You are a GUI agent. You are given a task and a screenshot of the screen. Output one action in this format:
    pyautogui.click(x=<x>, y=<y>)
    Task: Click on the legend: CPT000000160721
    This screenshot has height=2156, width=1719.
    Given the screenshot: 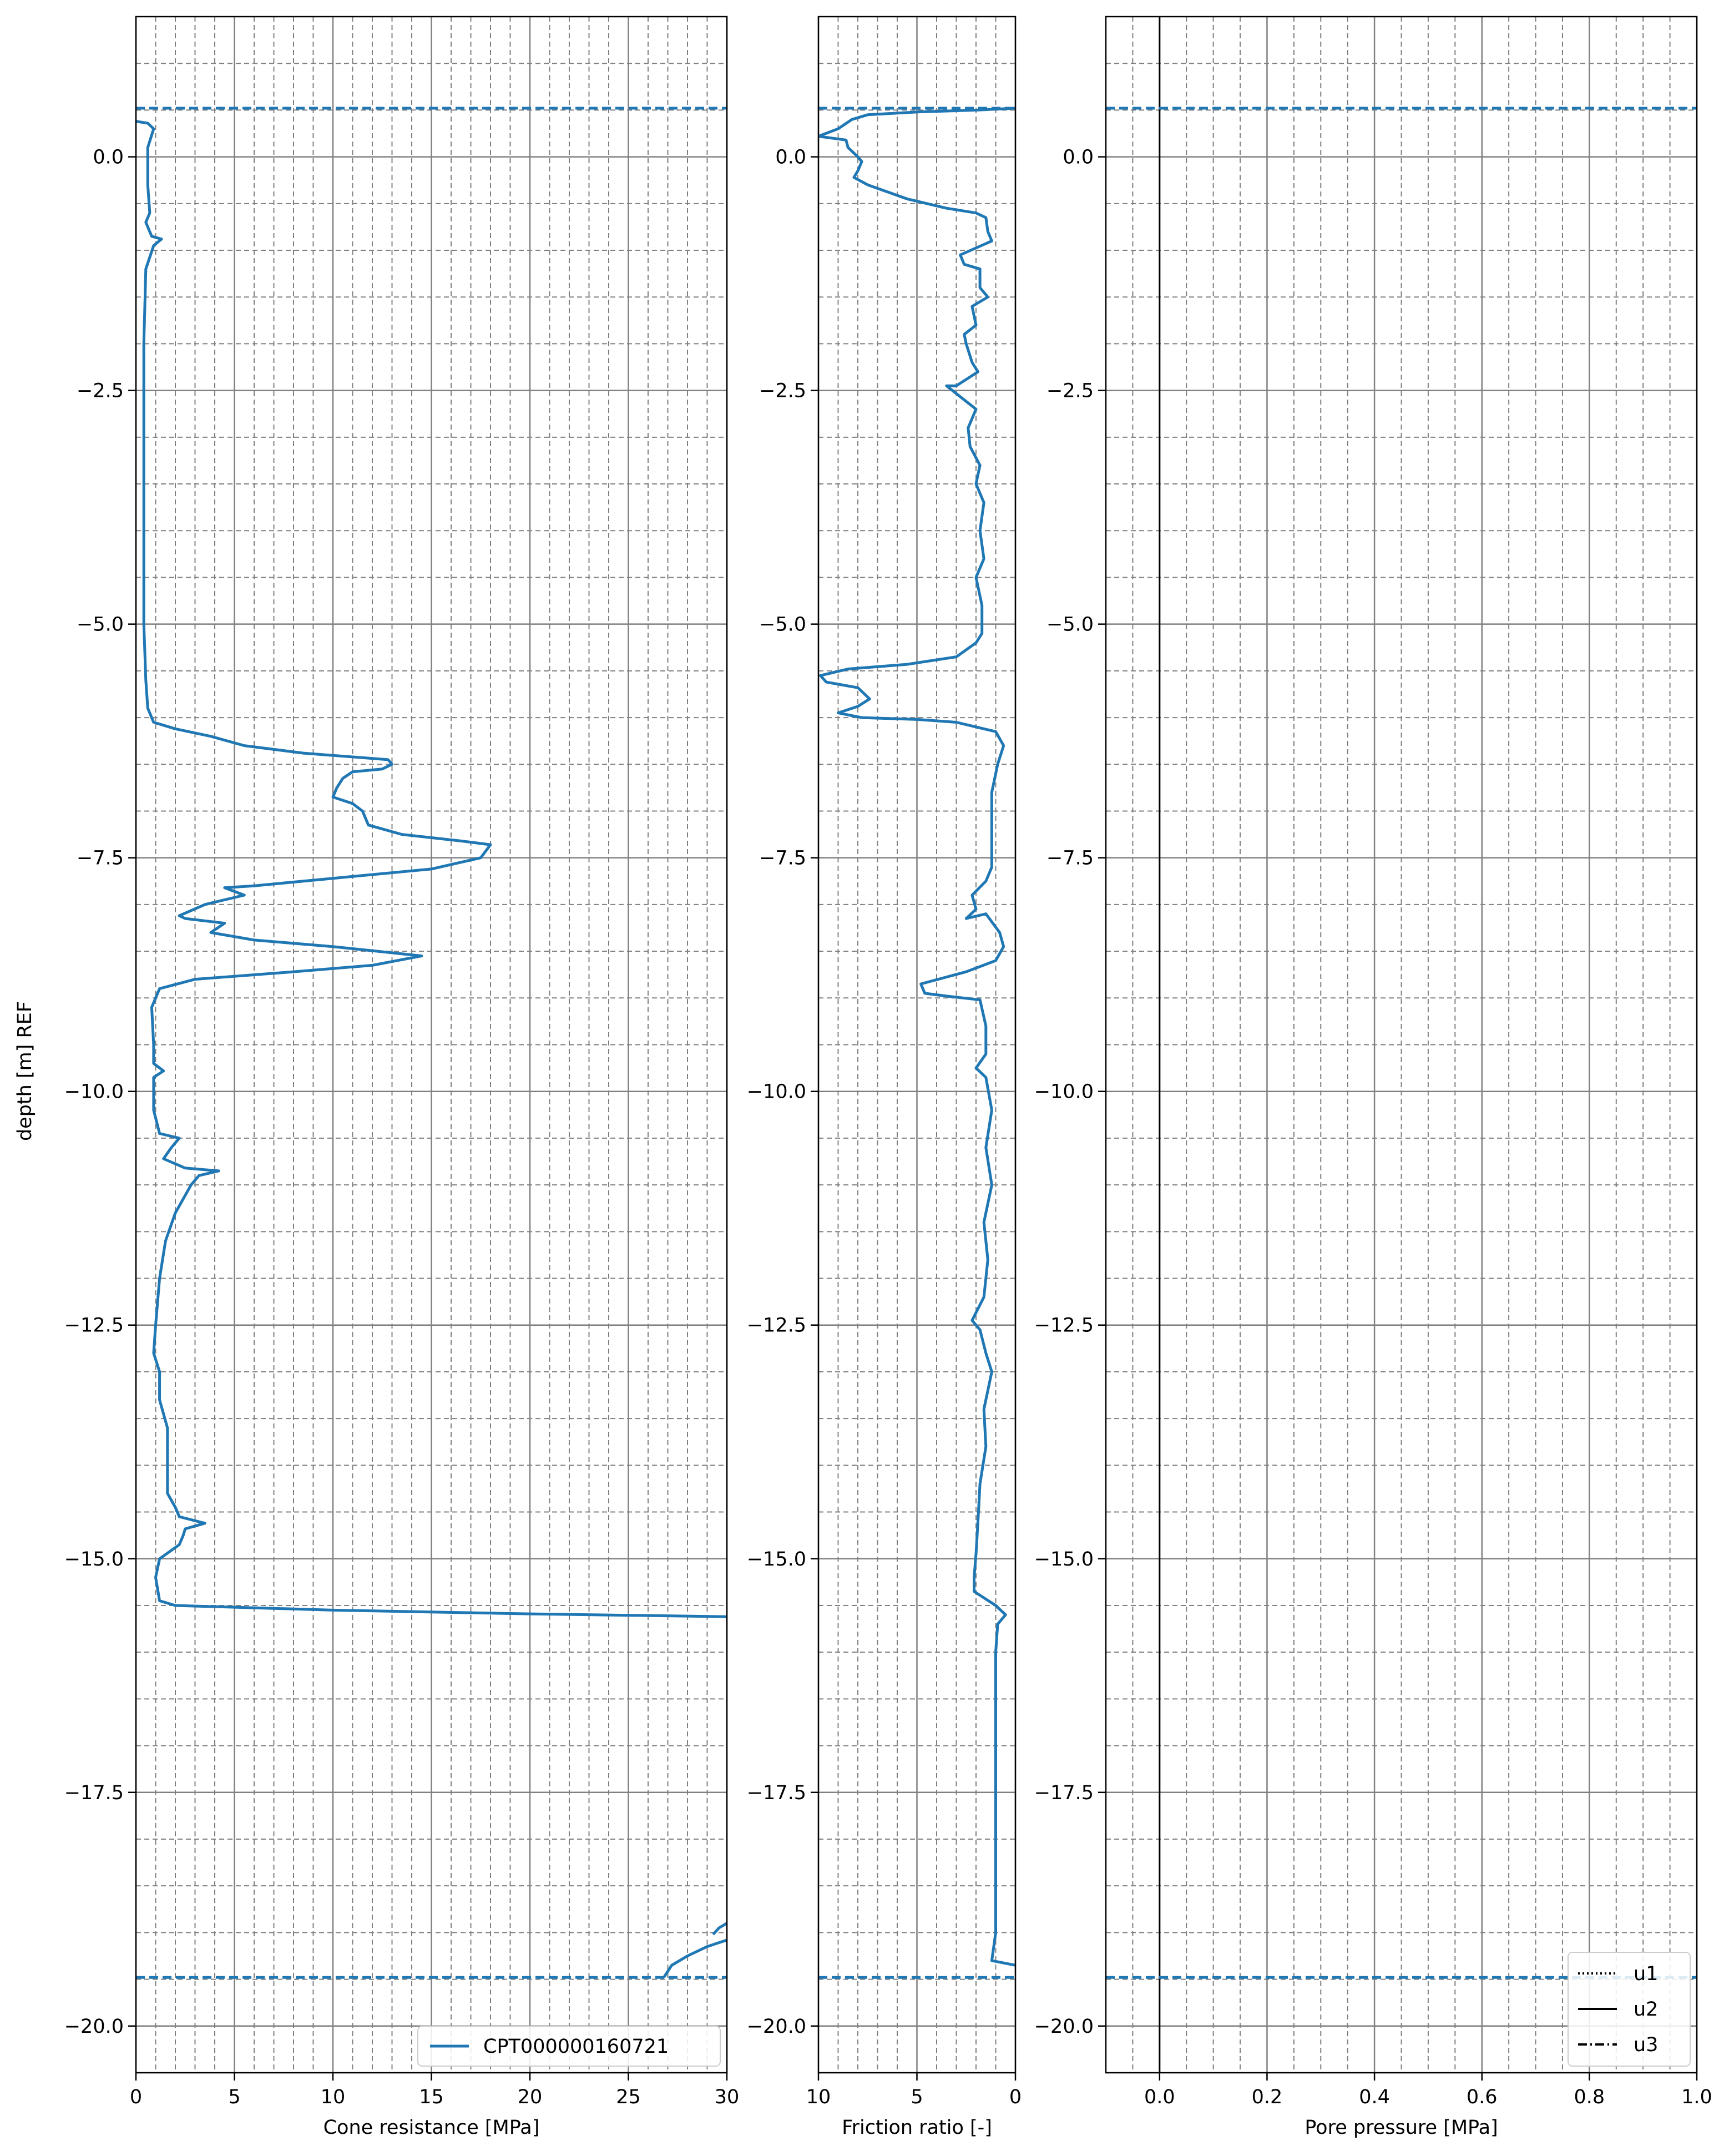 What is the action you would take?
    pyautogui.click(x=569, y=2046)
    